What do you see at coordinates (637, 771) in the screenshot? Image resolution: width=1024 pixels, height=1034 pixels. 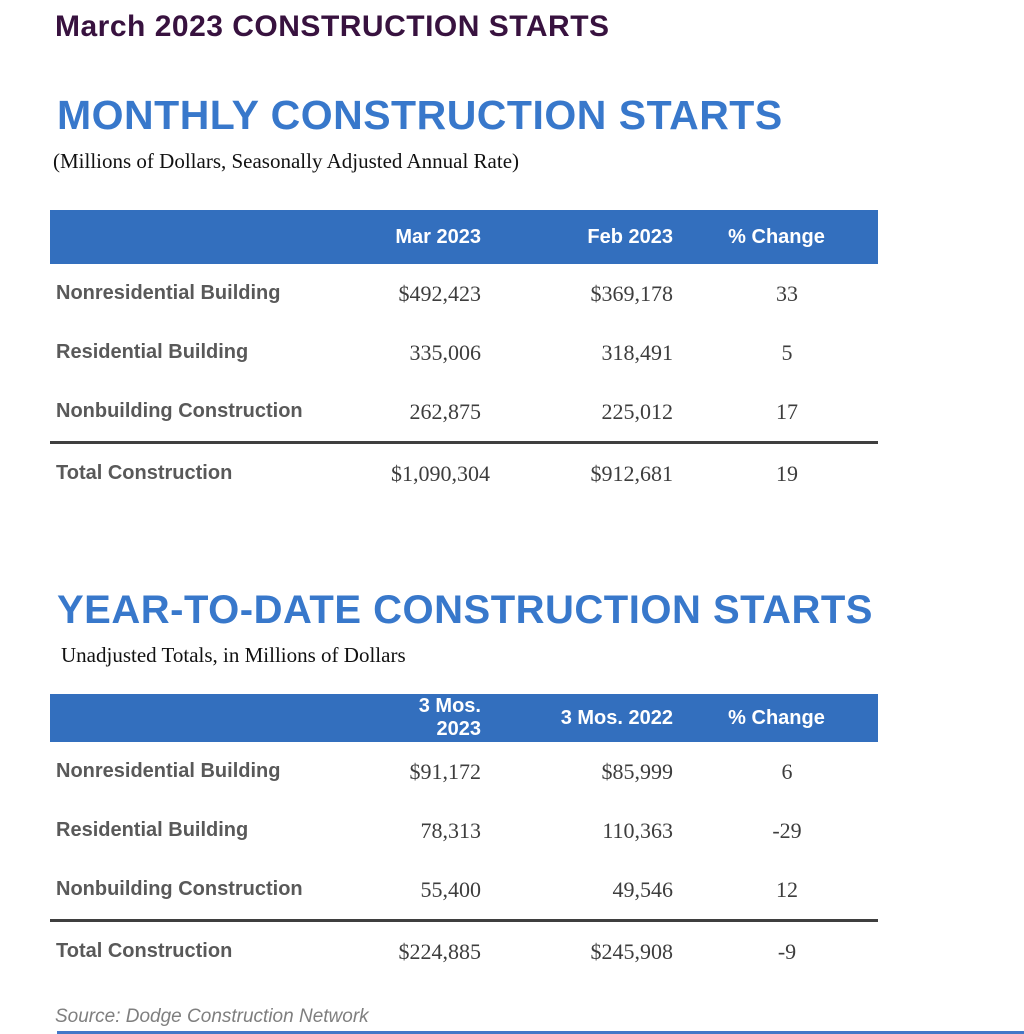 I see `value-cell: $85,999` at bounding box center [637, 771].